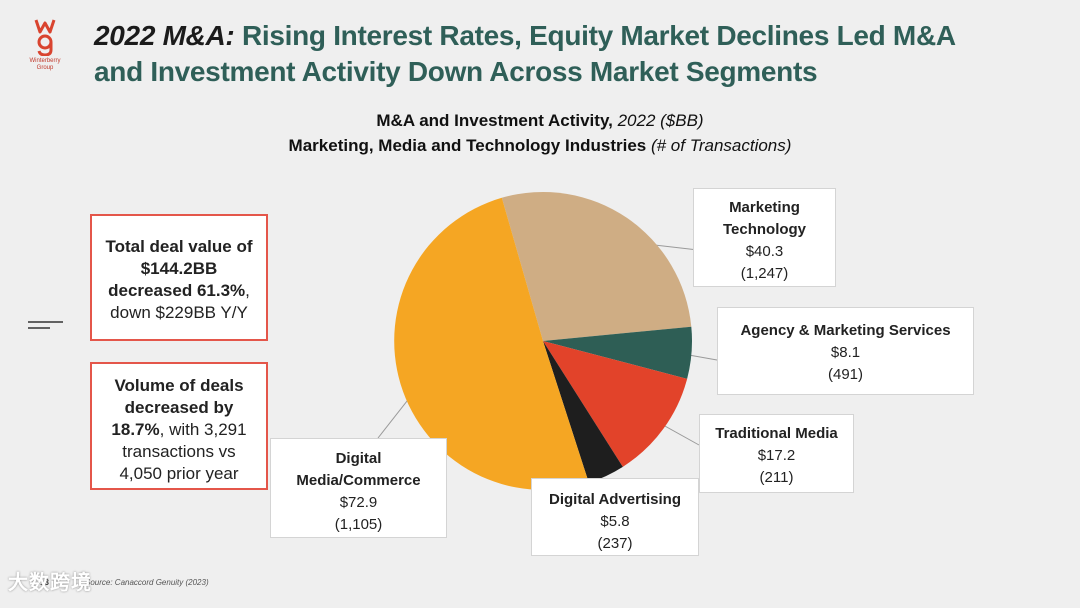  I want to click on label-tm-name: Traditional Media, so click(776, 433).